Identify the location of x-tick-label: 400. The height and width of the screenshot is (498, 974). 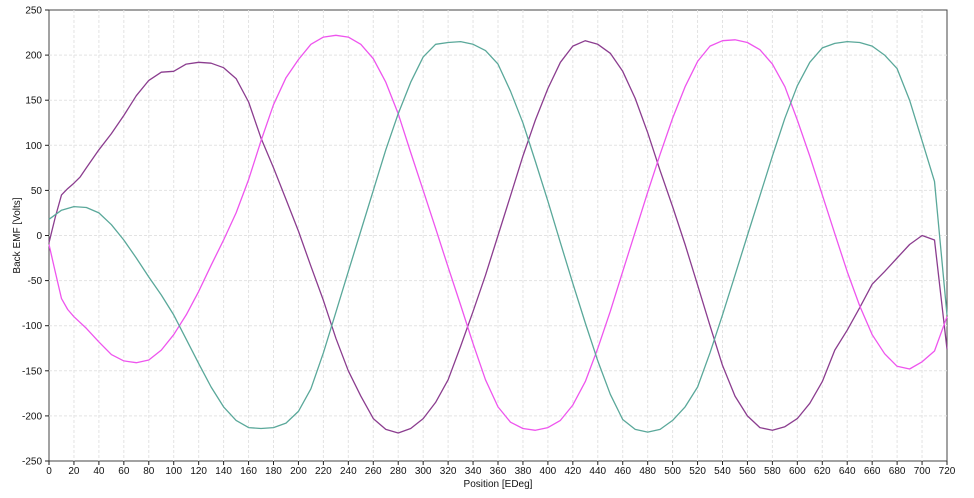
(548, 471).